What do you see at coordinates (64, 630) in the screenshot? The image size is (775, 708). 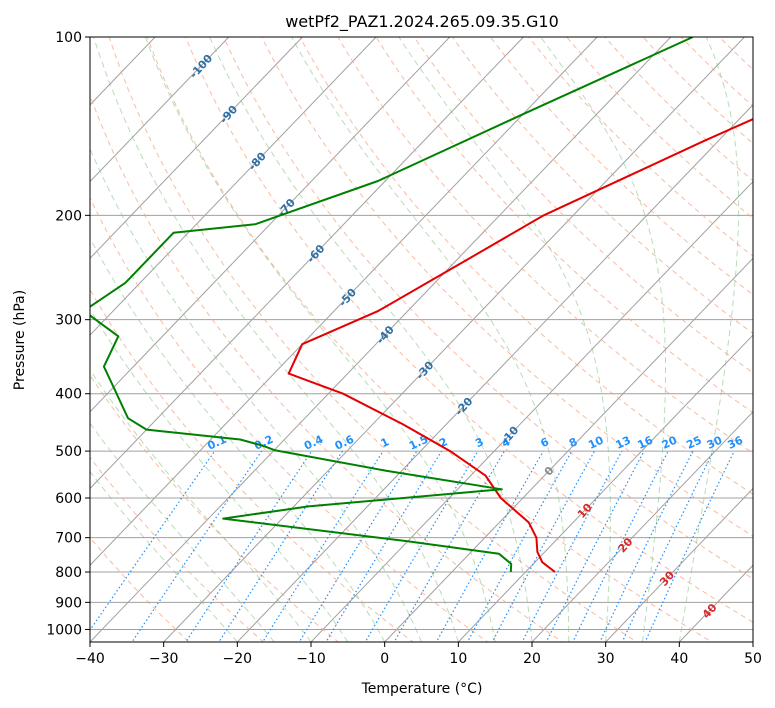 I see `y-tick-label: 1000` at bounding box center [64, 630].